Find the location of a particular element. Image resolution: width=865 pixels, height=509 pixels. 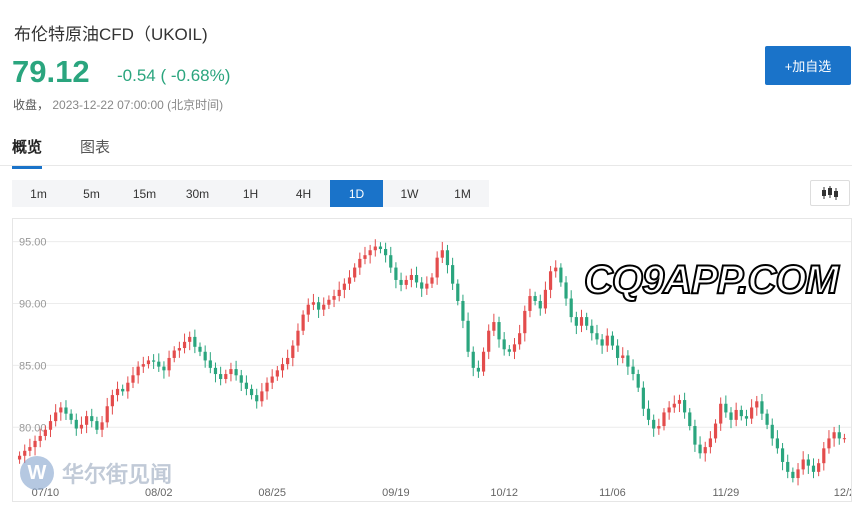

wallstreetcn-logo: W 华尔街见闻 is located at coordinates (96, 473).